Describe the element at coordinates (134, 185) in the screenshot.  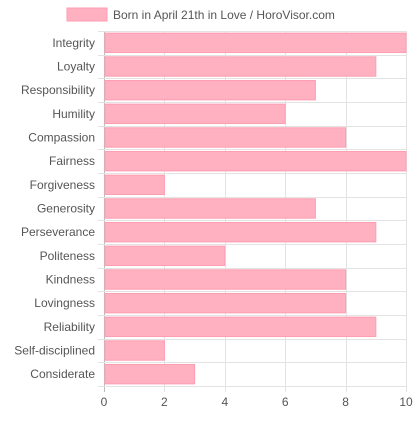
I see `bar-forgiveness` at that location.